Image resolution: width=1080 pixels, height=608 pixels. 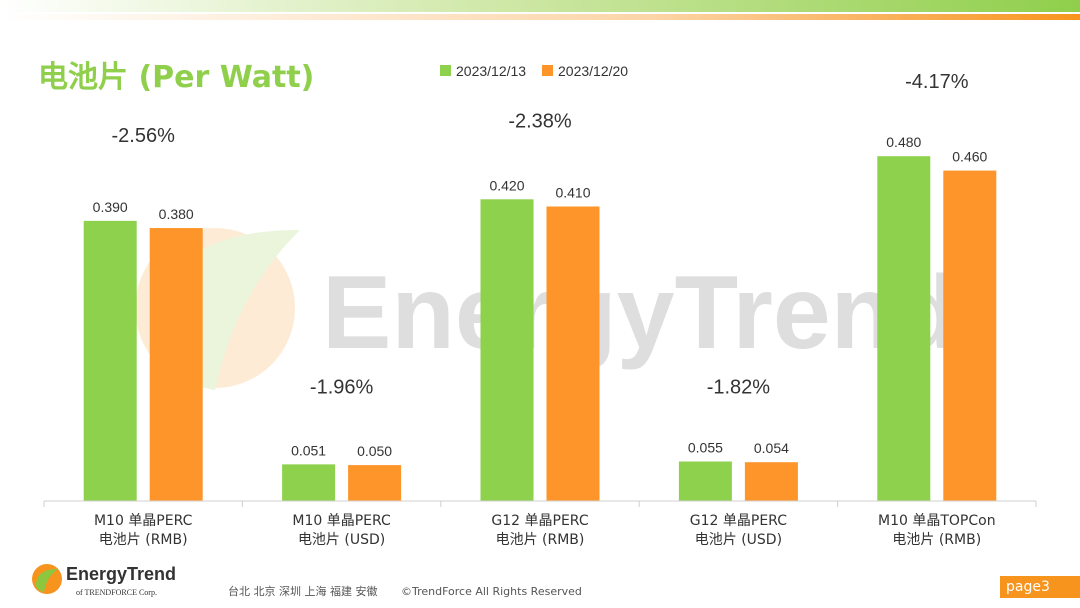 I want to click on change-annotation: -1.96%, so click(x=342, y=387).